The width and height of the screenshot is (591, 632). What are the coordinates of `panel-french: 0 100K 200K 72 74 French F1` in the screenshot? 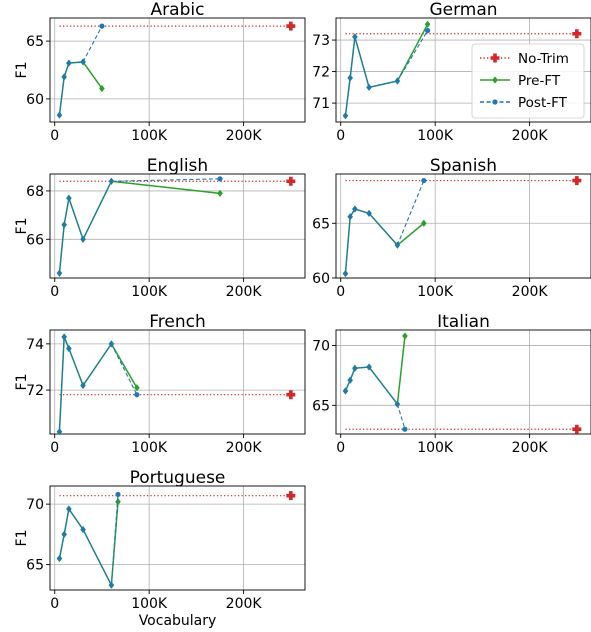 It's located at (160, 384).